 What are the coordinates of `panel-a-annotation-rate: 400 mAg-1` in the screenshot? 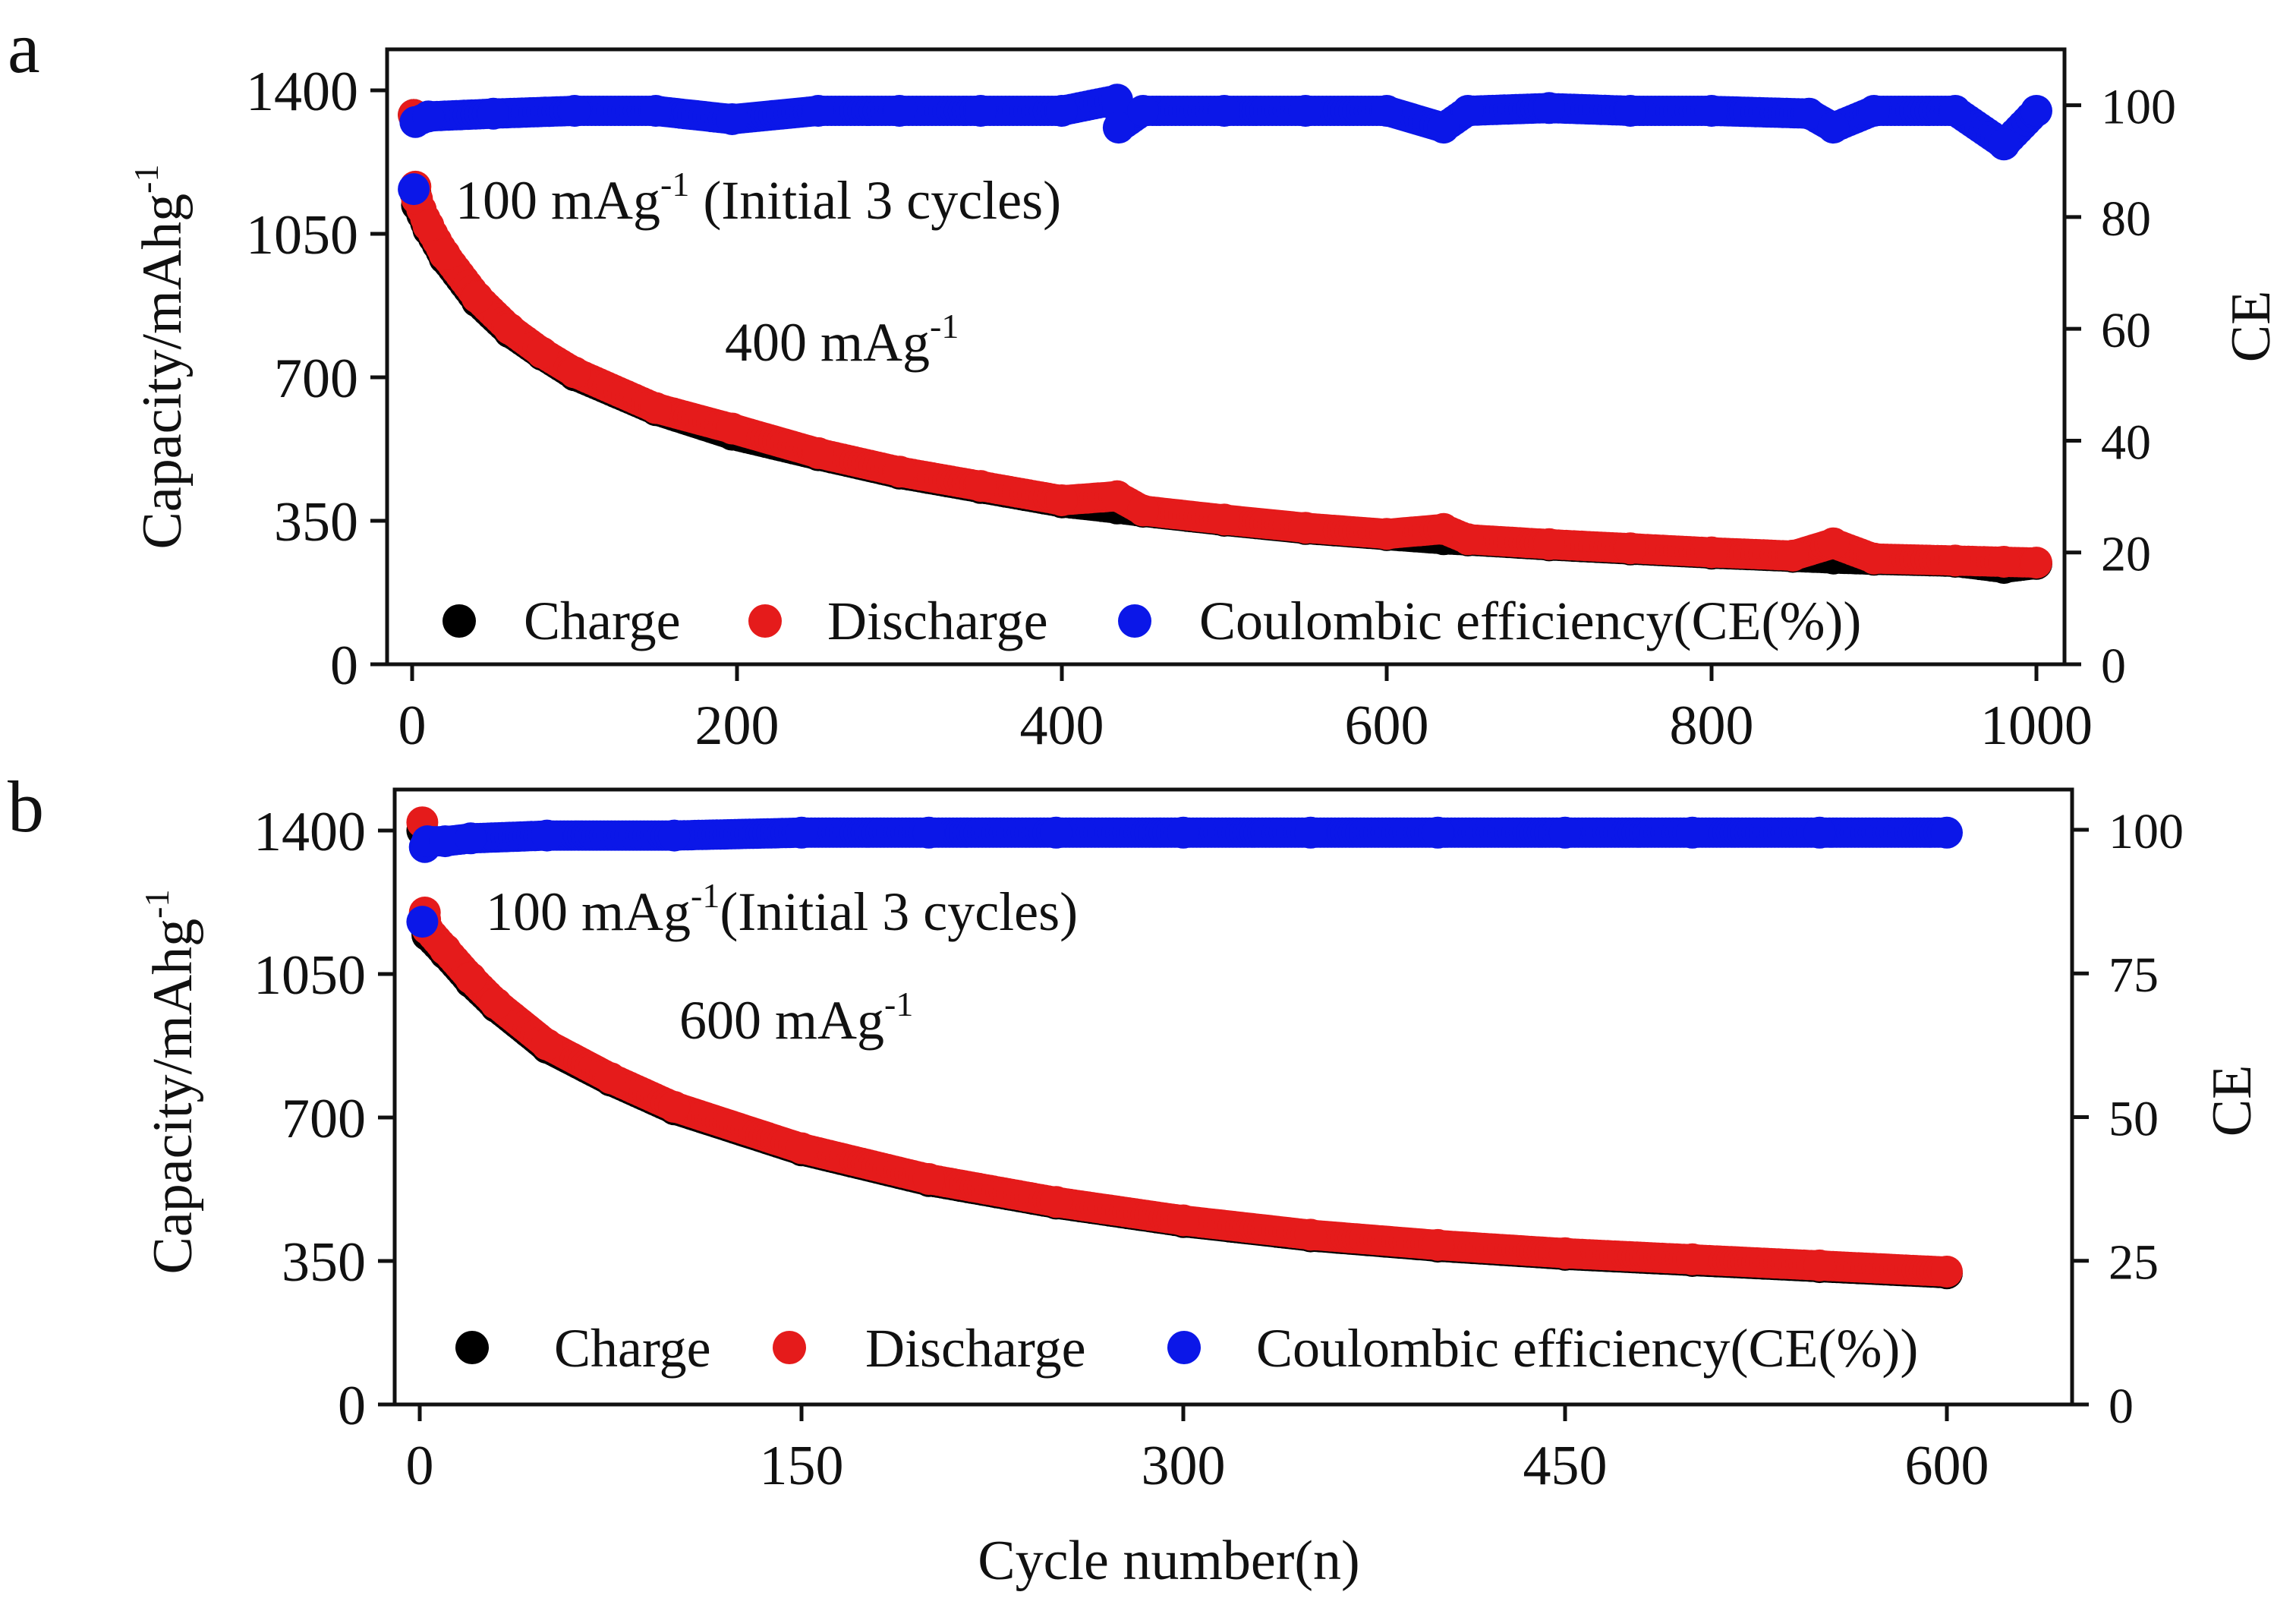 It's located at (842, 340).